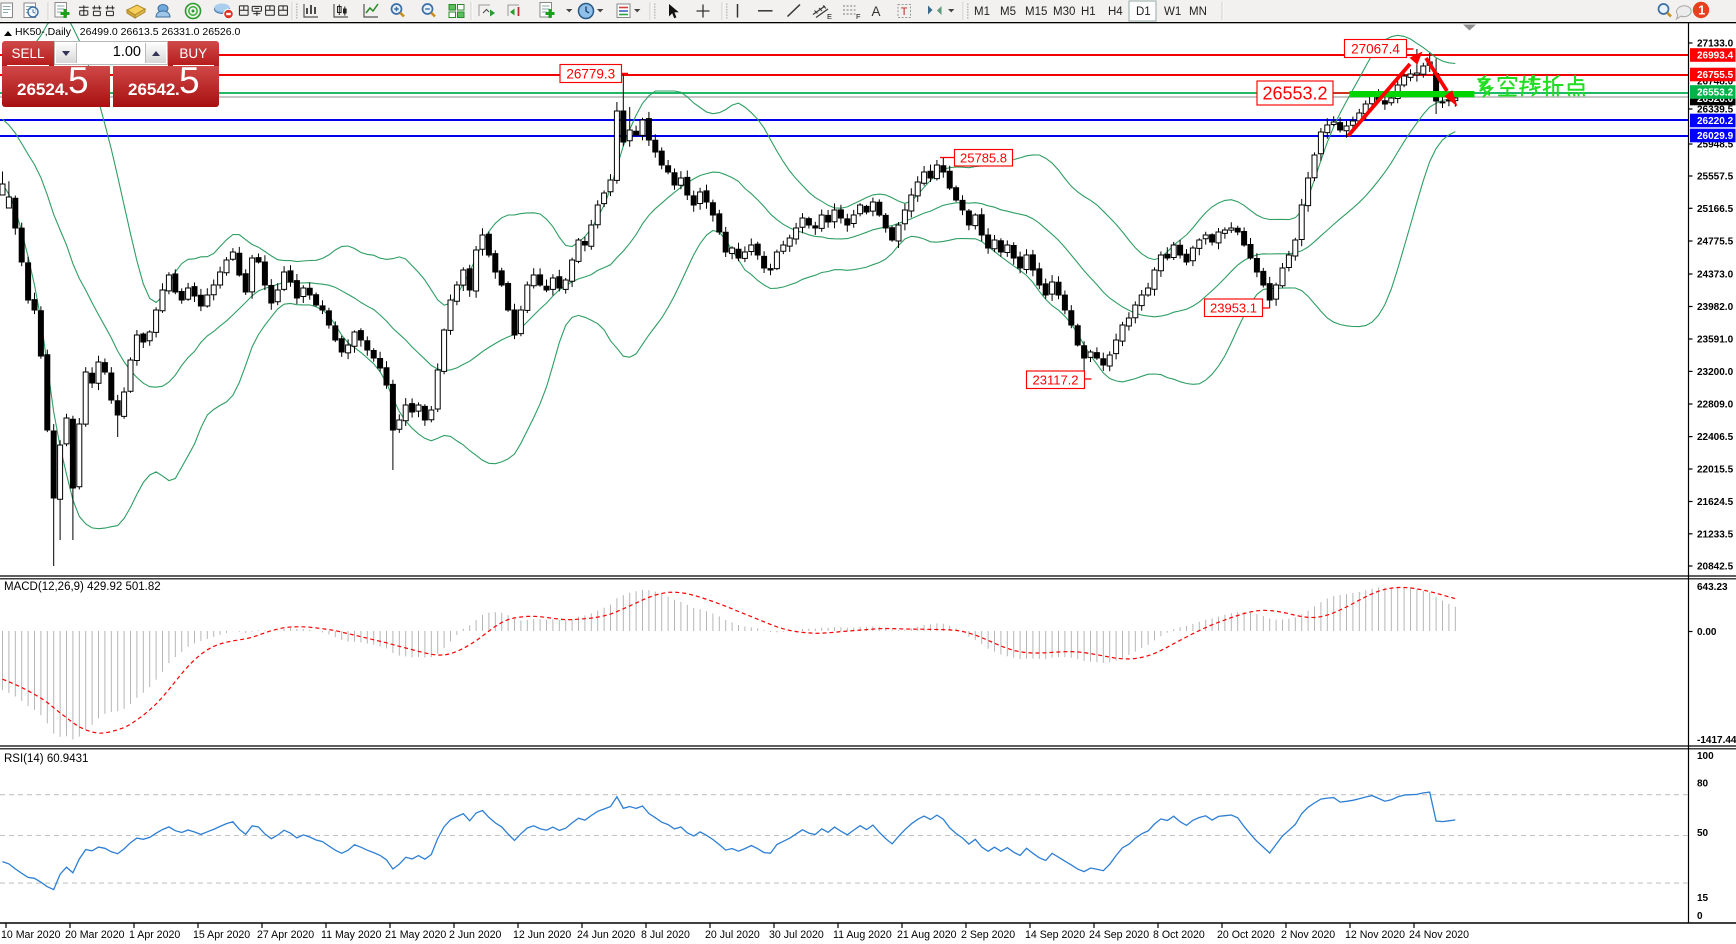  I want to click on svg-text: 80, so click(1703, 784).